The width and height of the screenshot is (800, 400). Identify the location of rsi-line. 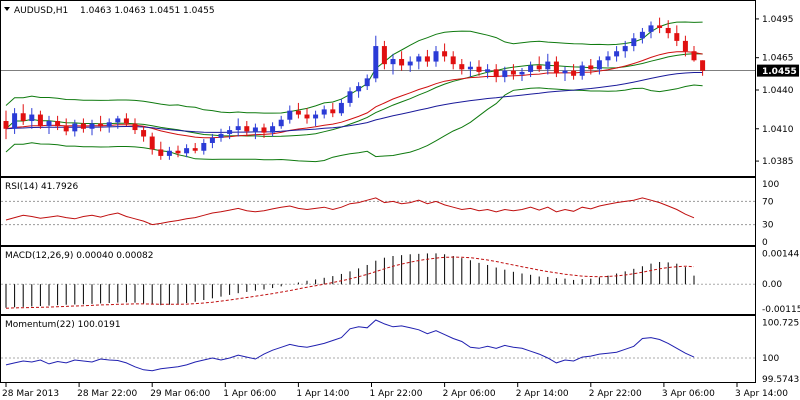
(350, 211).